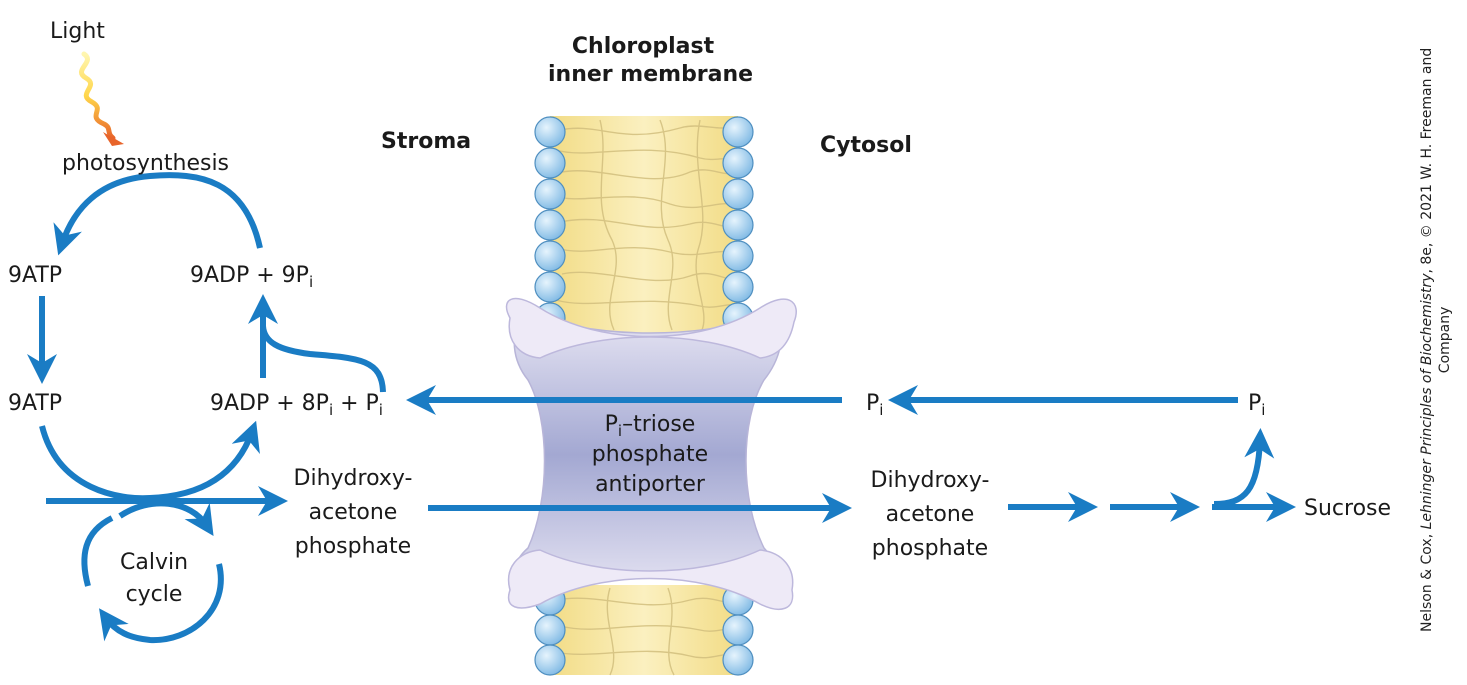 This screenshot has width=1467, height=685. I want to click on chloroplast-membrane-line1: Chloroplast, so click(643, 46).